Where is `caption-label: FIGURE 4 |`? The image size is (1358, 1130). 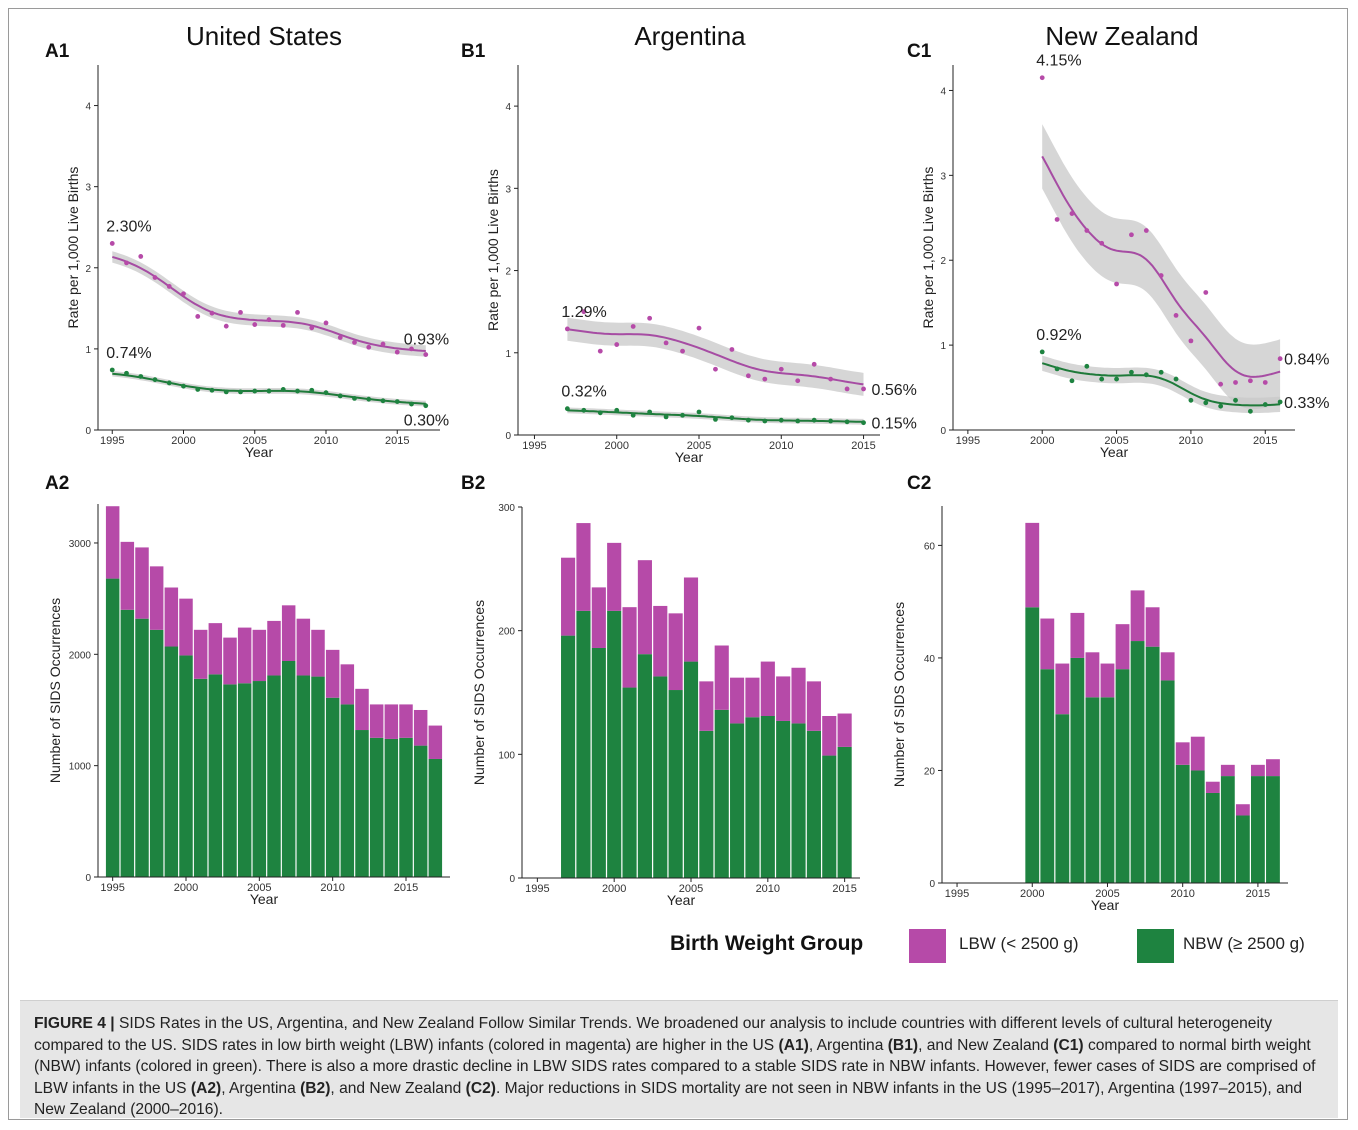
caption-label: FIGURE 4 | is located at coordinates (74, 1023).